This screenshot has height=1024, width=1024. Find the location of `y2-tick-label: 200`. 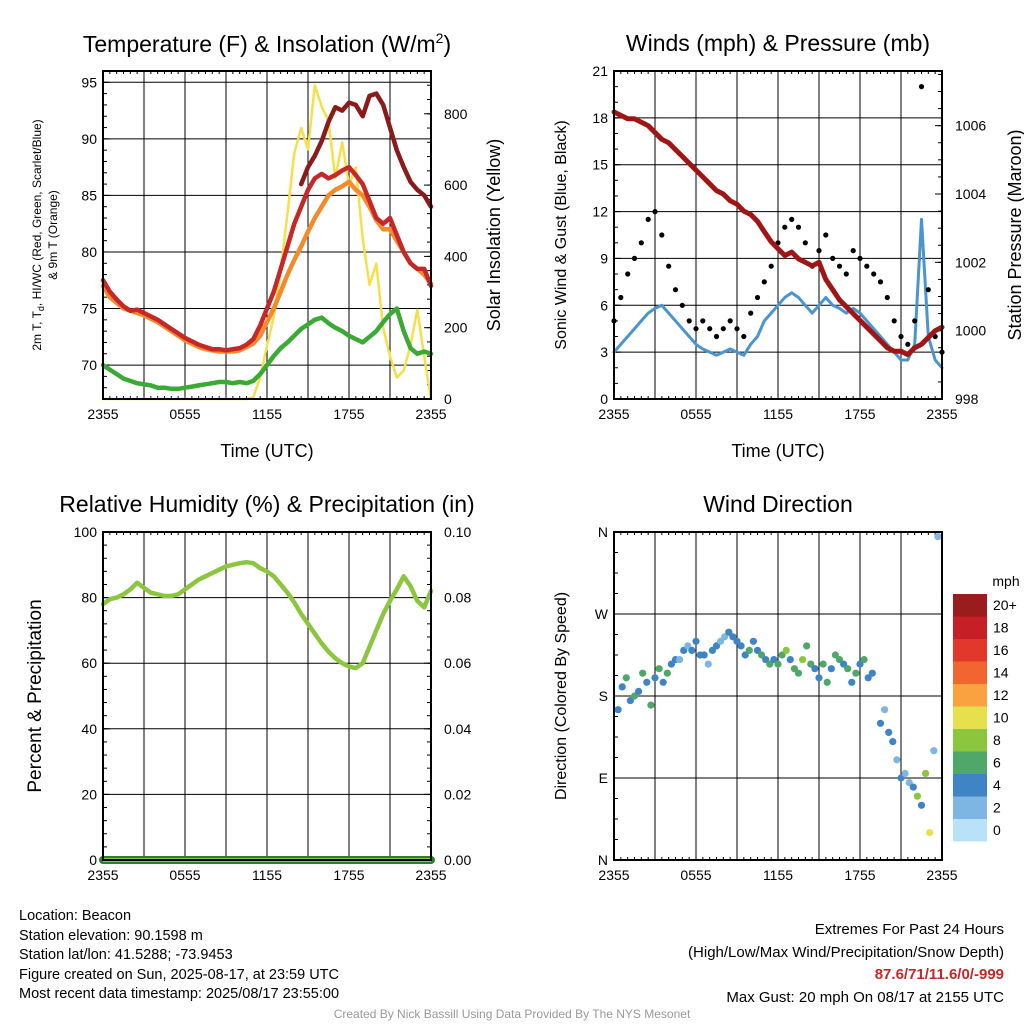

y2-tick-label: 200 is located at coordinates (456, 328).